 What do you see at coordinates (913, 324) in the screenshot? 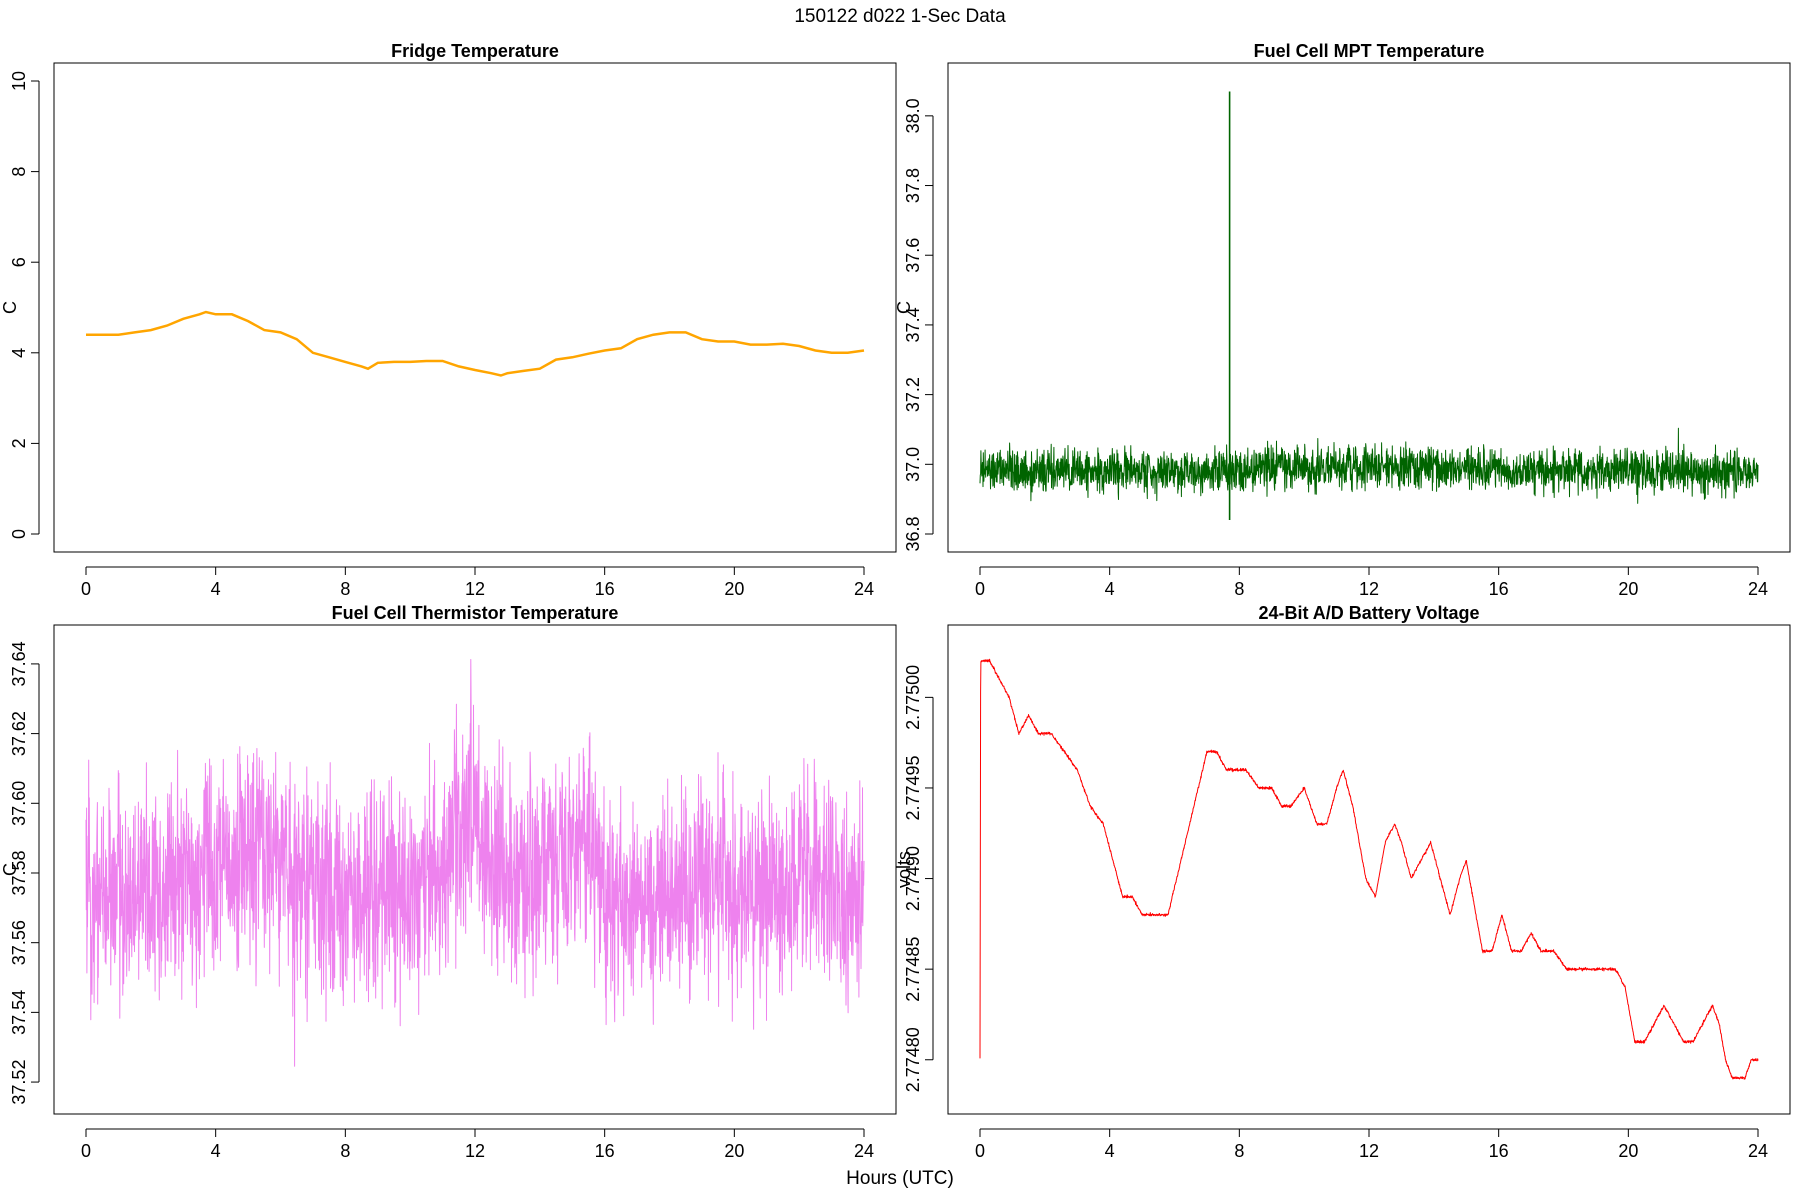
I see `y-tick-label: 37.4` at bounding box center [913, 324].